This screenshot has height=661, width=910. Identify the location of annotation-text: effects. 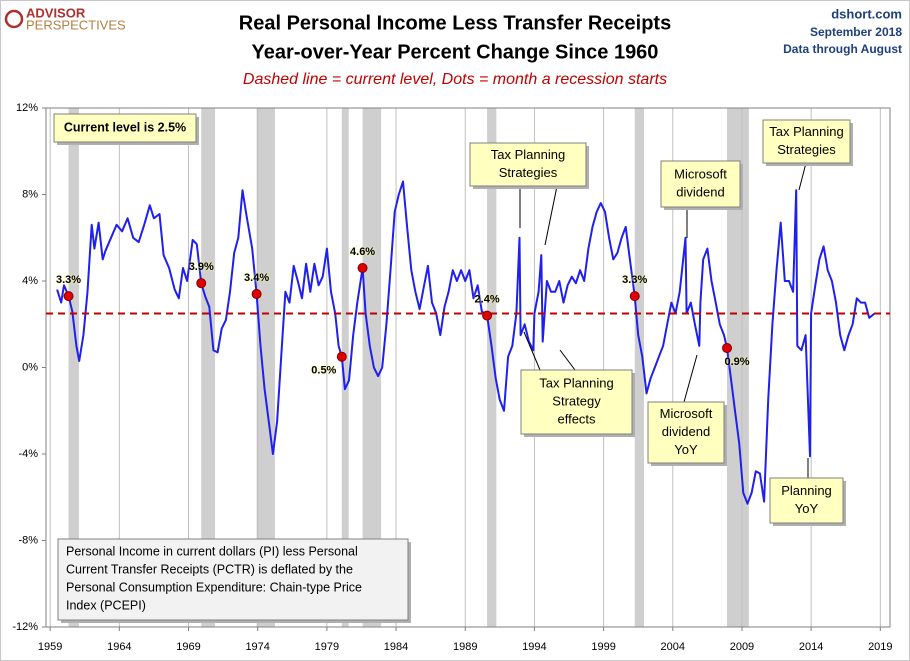
(576, 418).